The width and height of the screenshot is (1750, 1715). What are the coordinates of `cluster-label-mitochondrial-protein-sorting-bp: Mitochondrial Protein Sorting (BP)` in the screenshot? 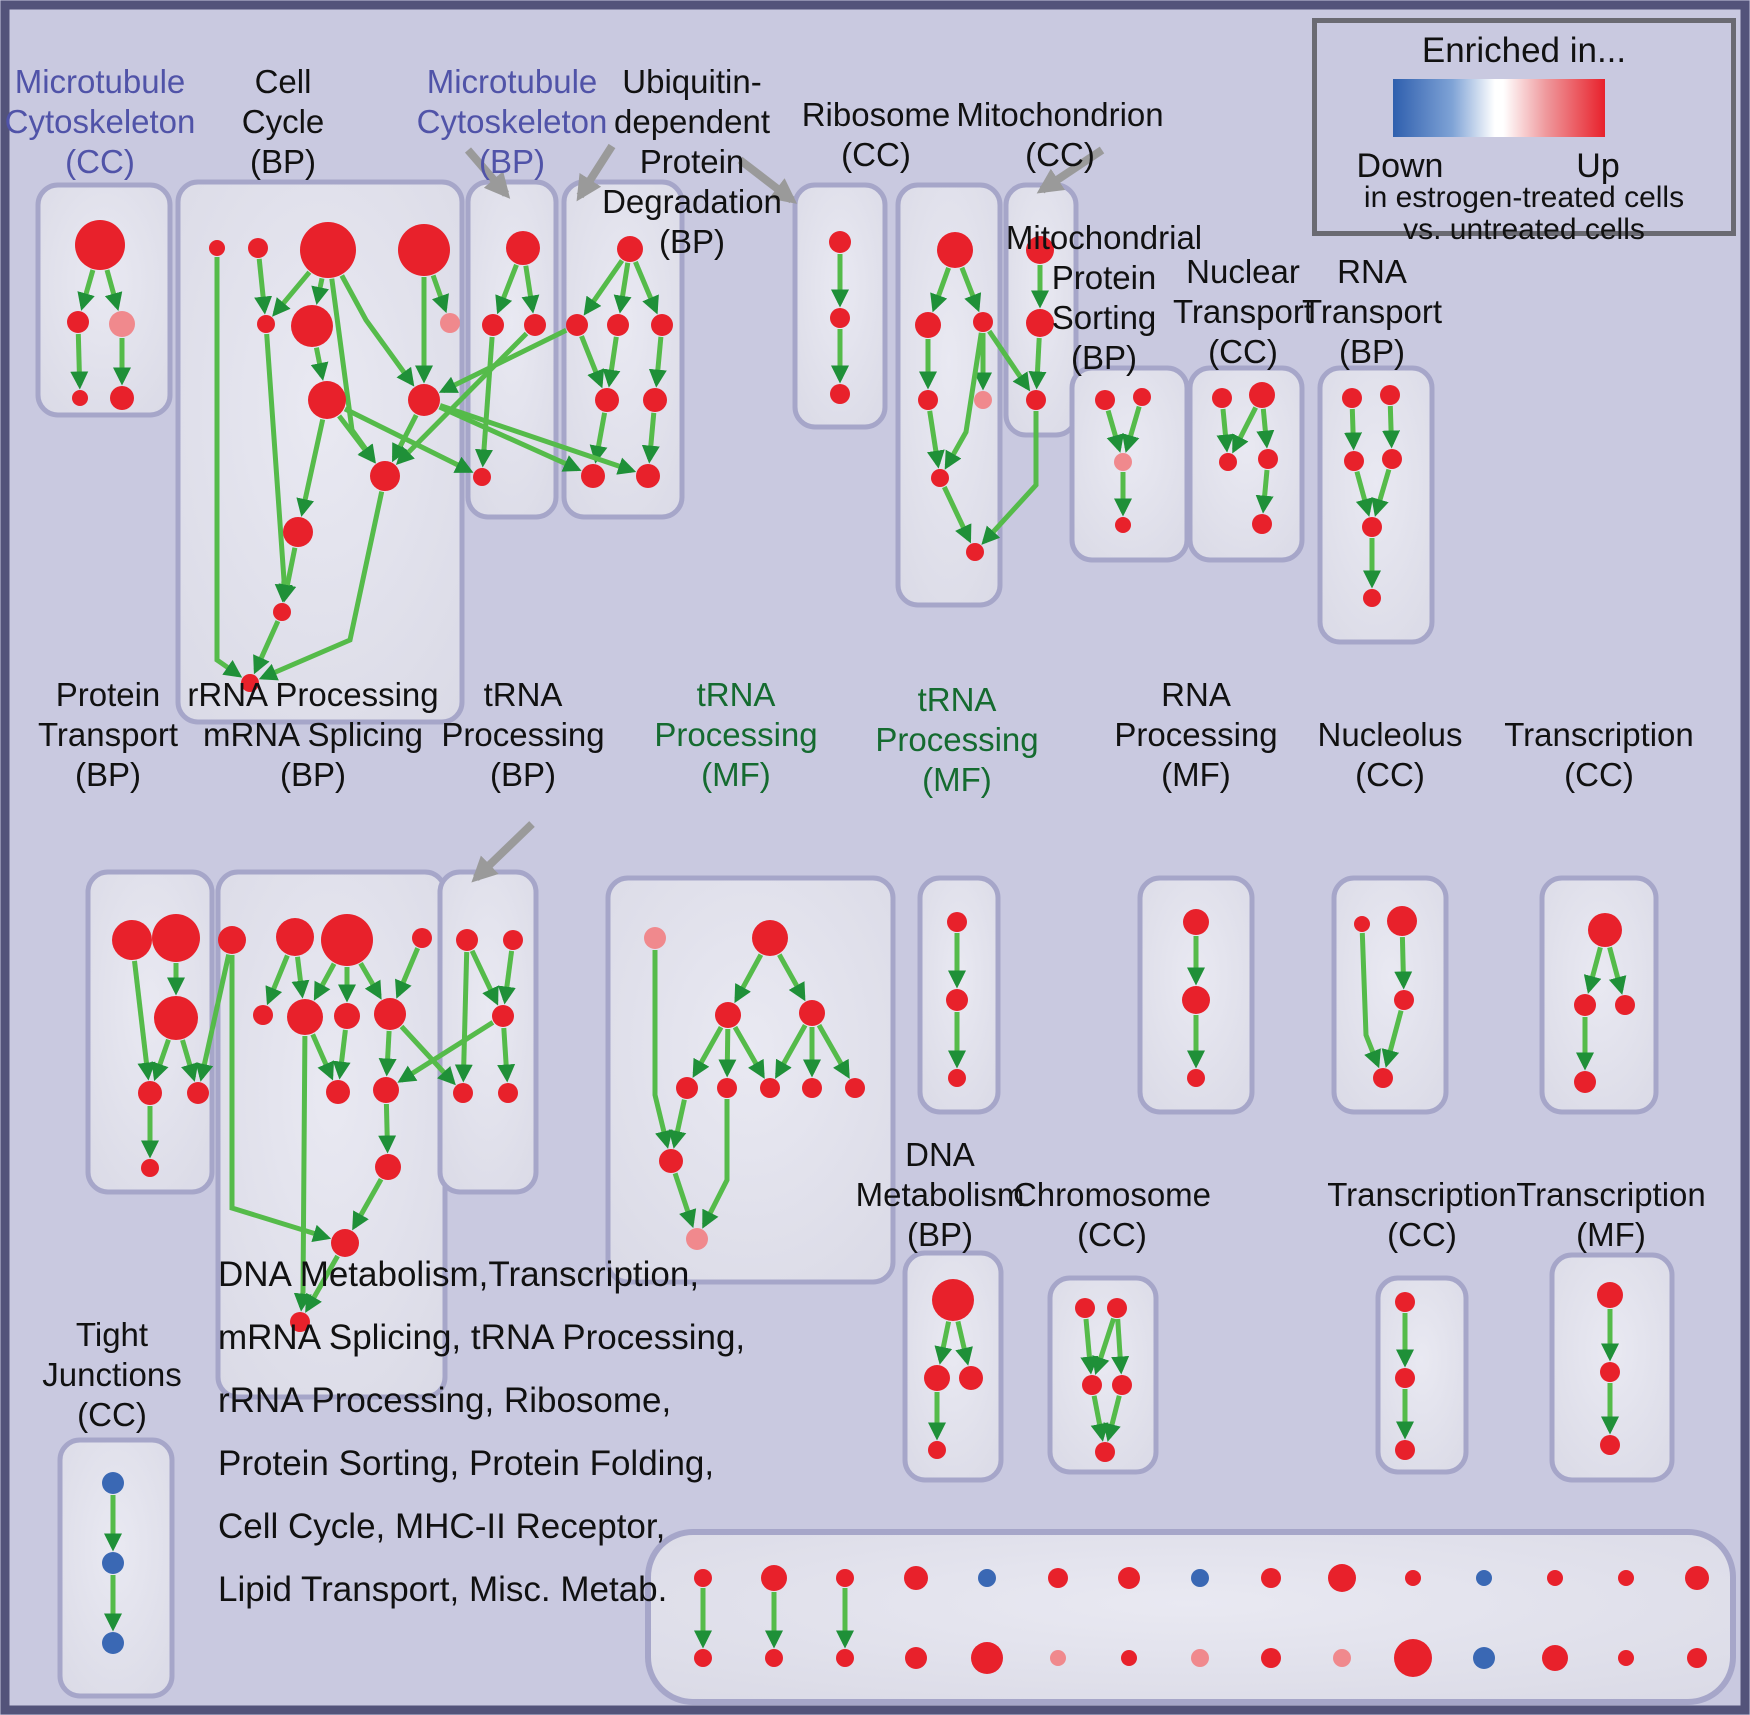 It's located at (1104, 298).